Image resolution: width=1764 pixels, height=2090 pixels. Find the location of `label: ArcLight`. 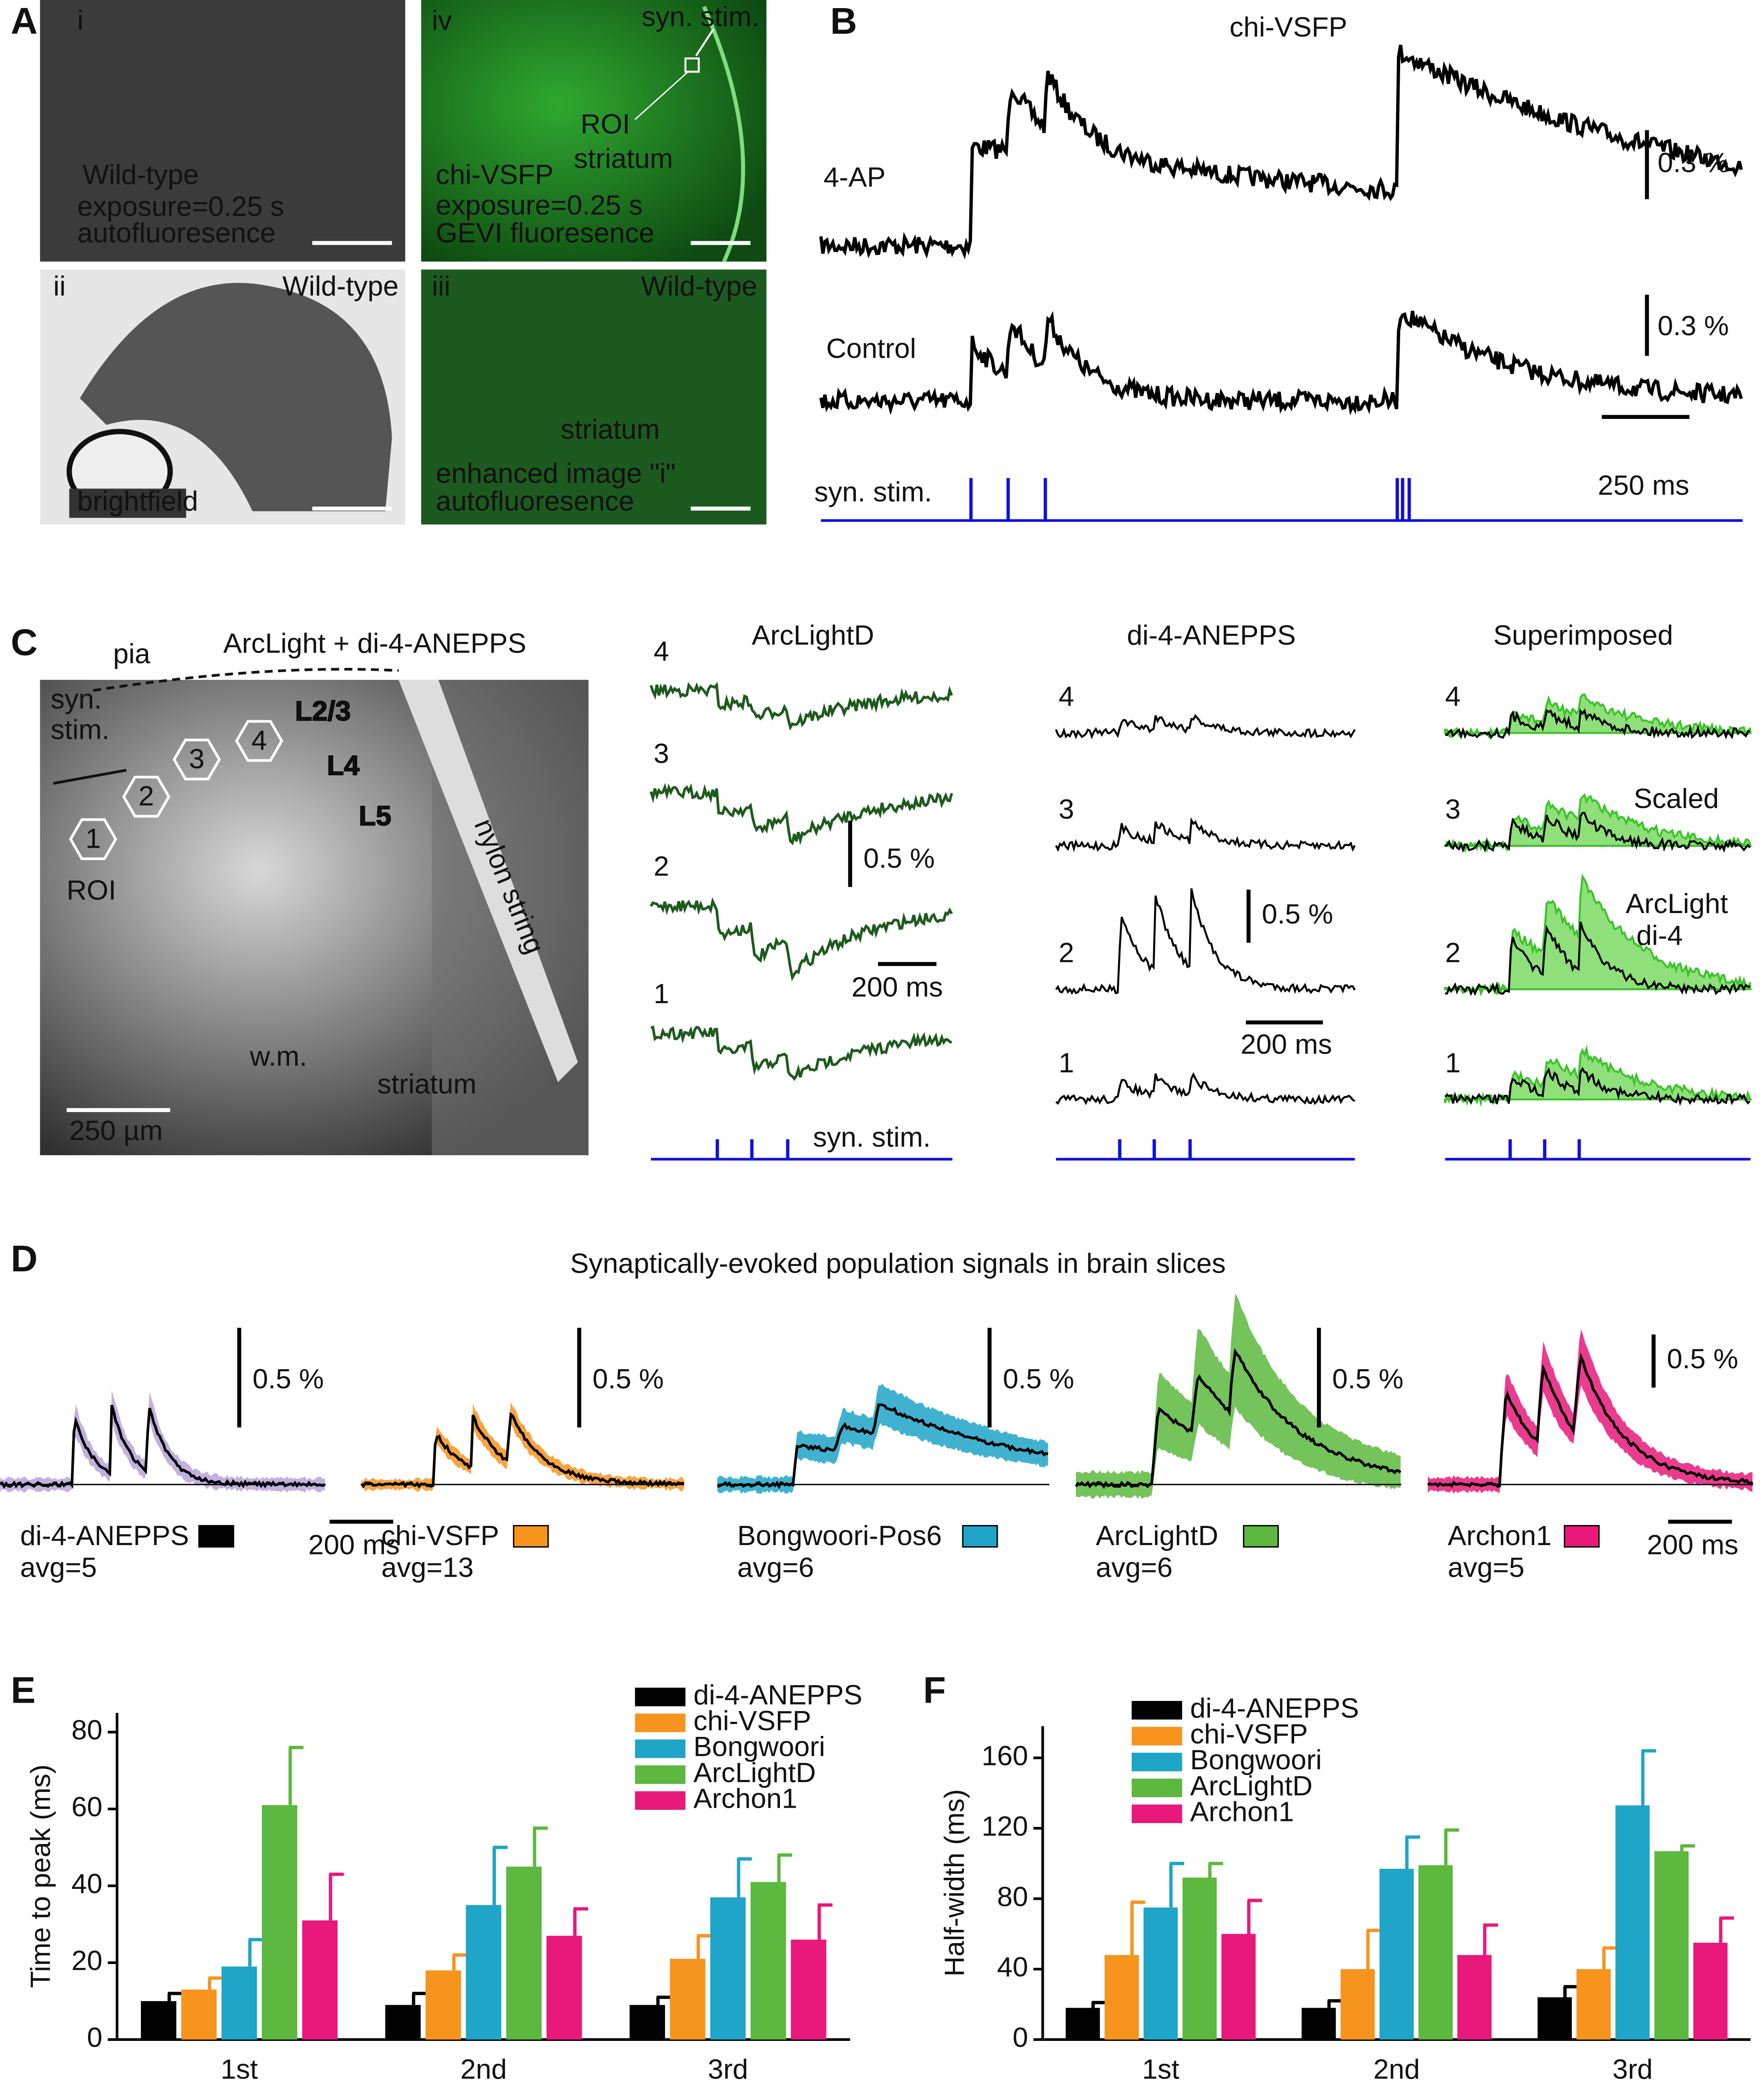

label: ArcLight is located at coordinates (1677, 903).